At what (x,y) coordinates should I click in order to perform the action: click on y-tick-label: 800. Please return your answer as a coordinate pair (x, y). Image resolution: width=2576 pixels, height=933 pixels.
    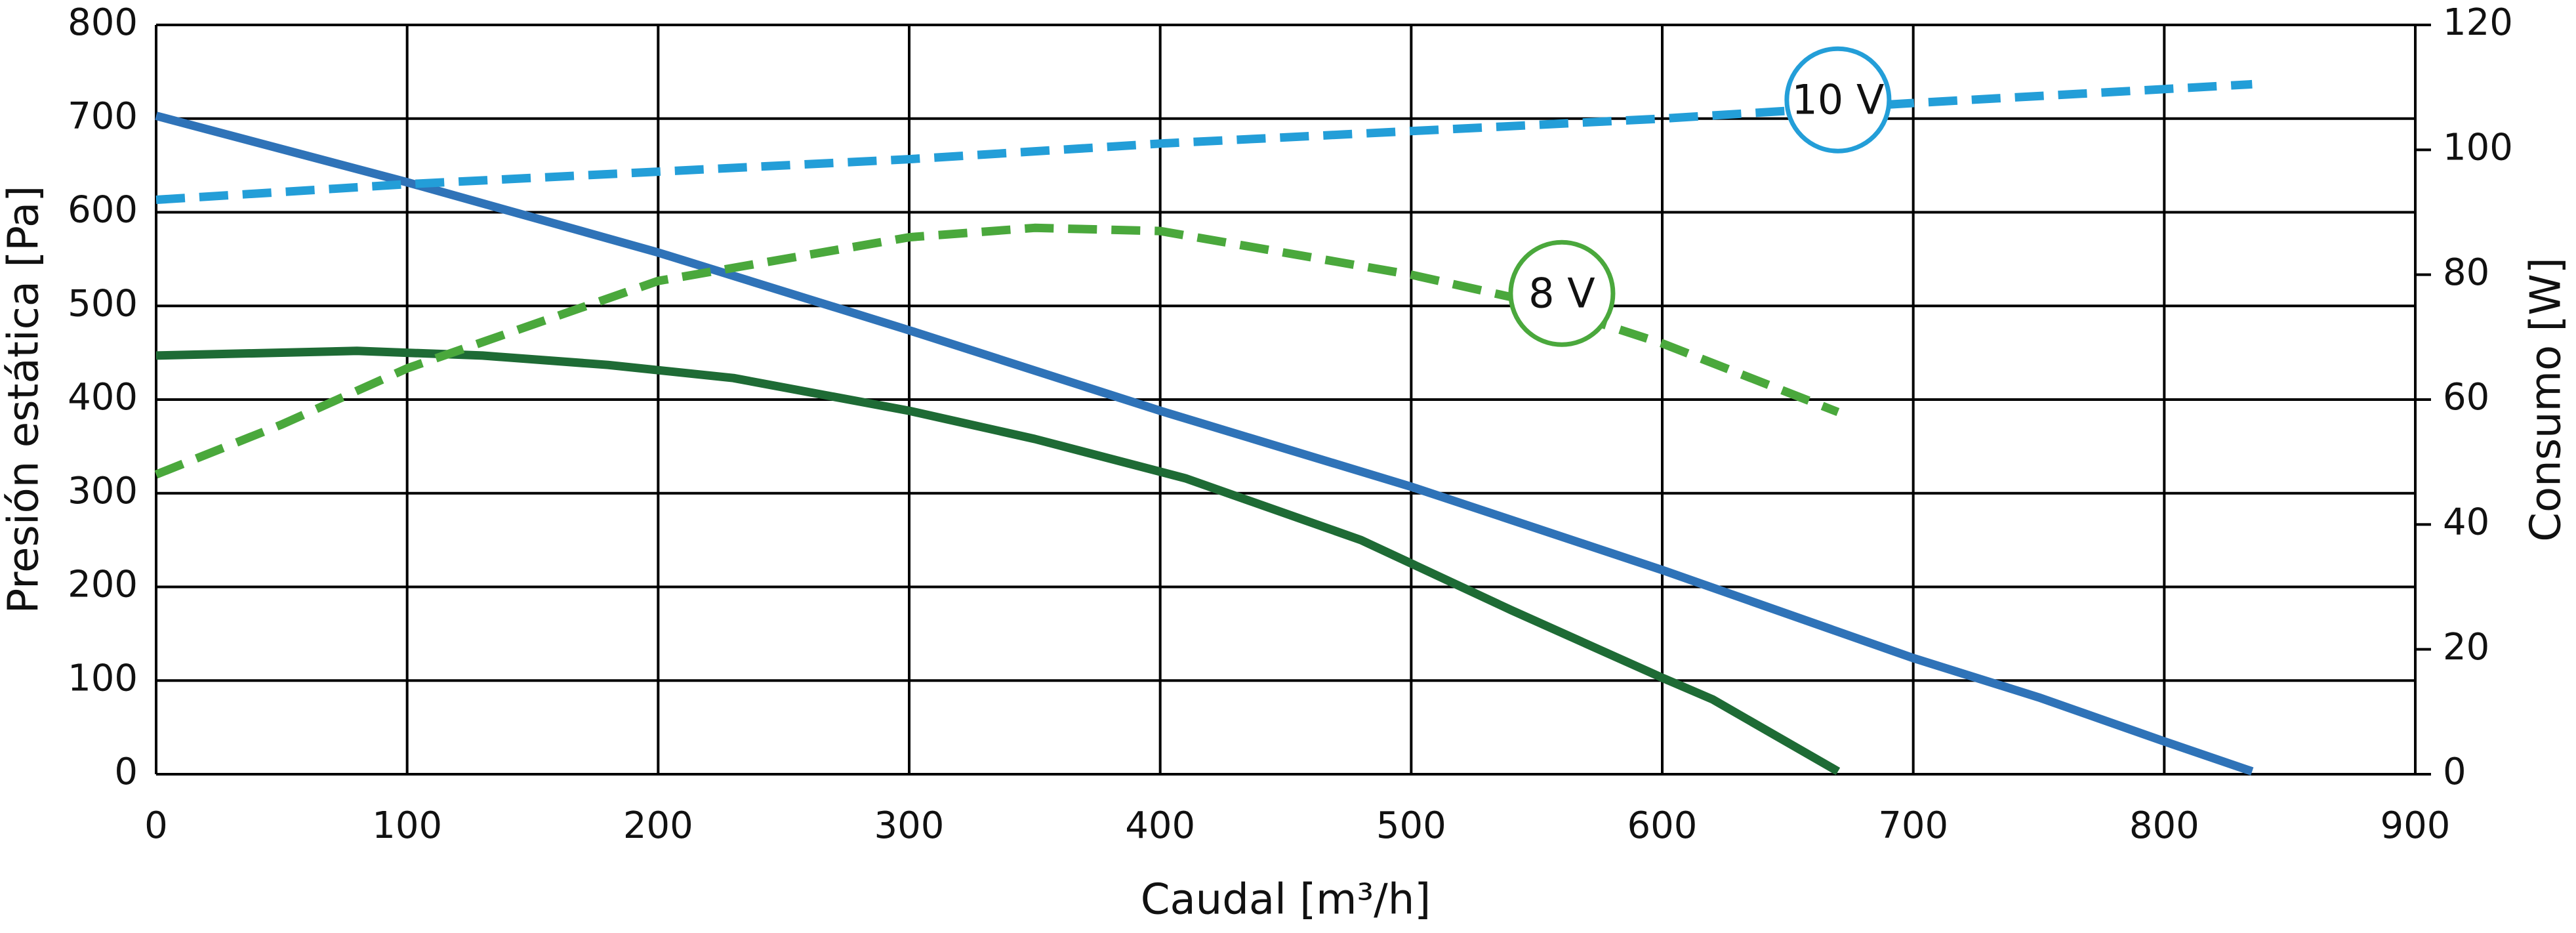
    Looking at the image, I should click on (103, 22).